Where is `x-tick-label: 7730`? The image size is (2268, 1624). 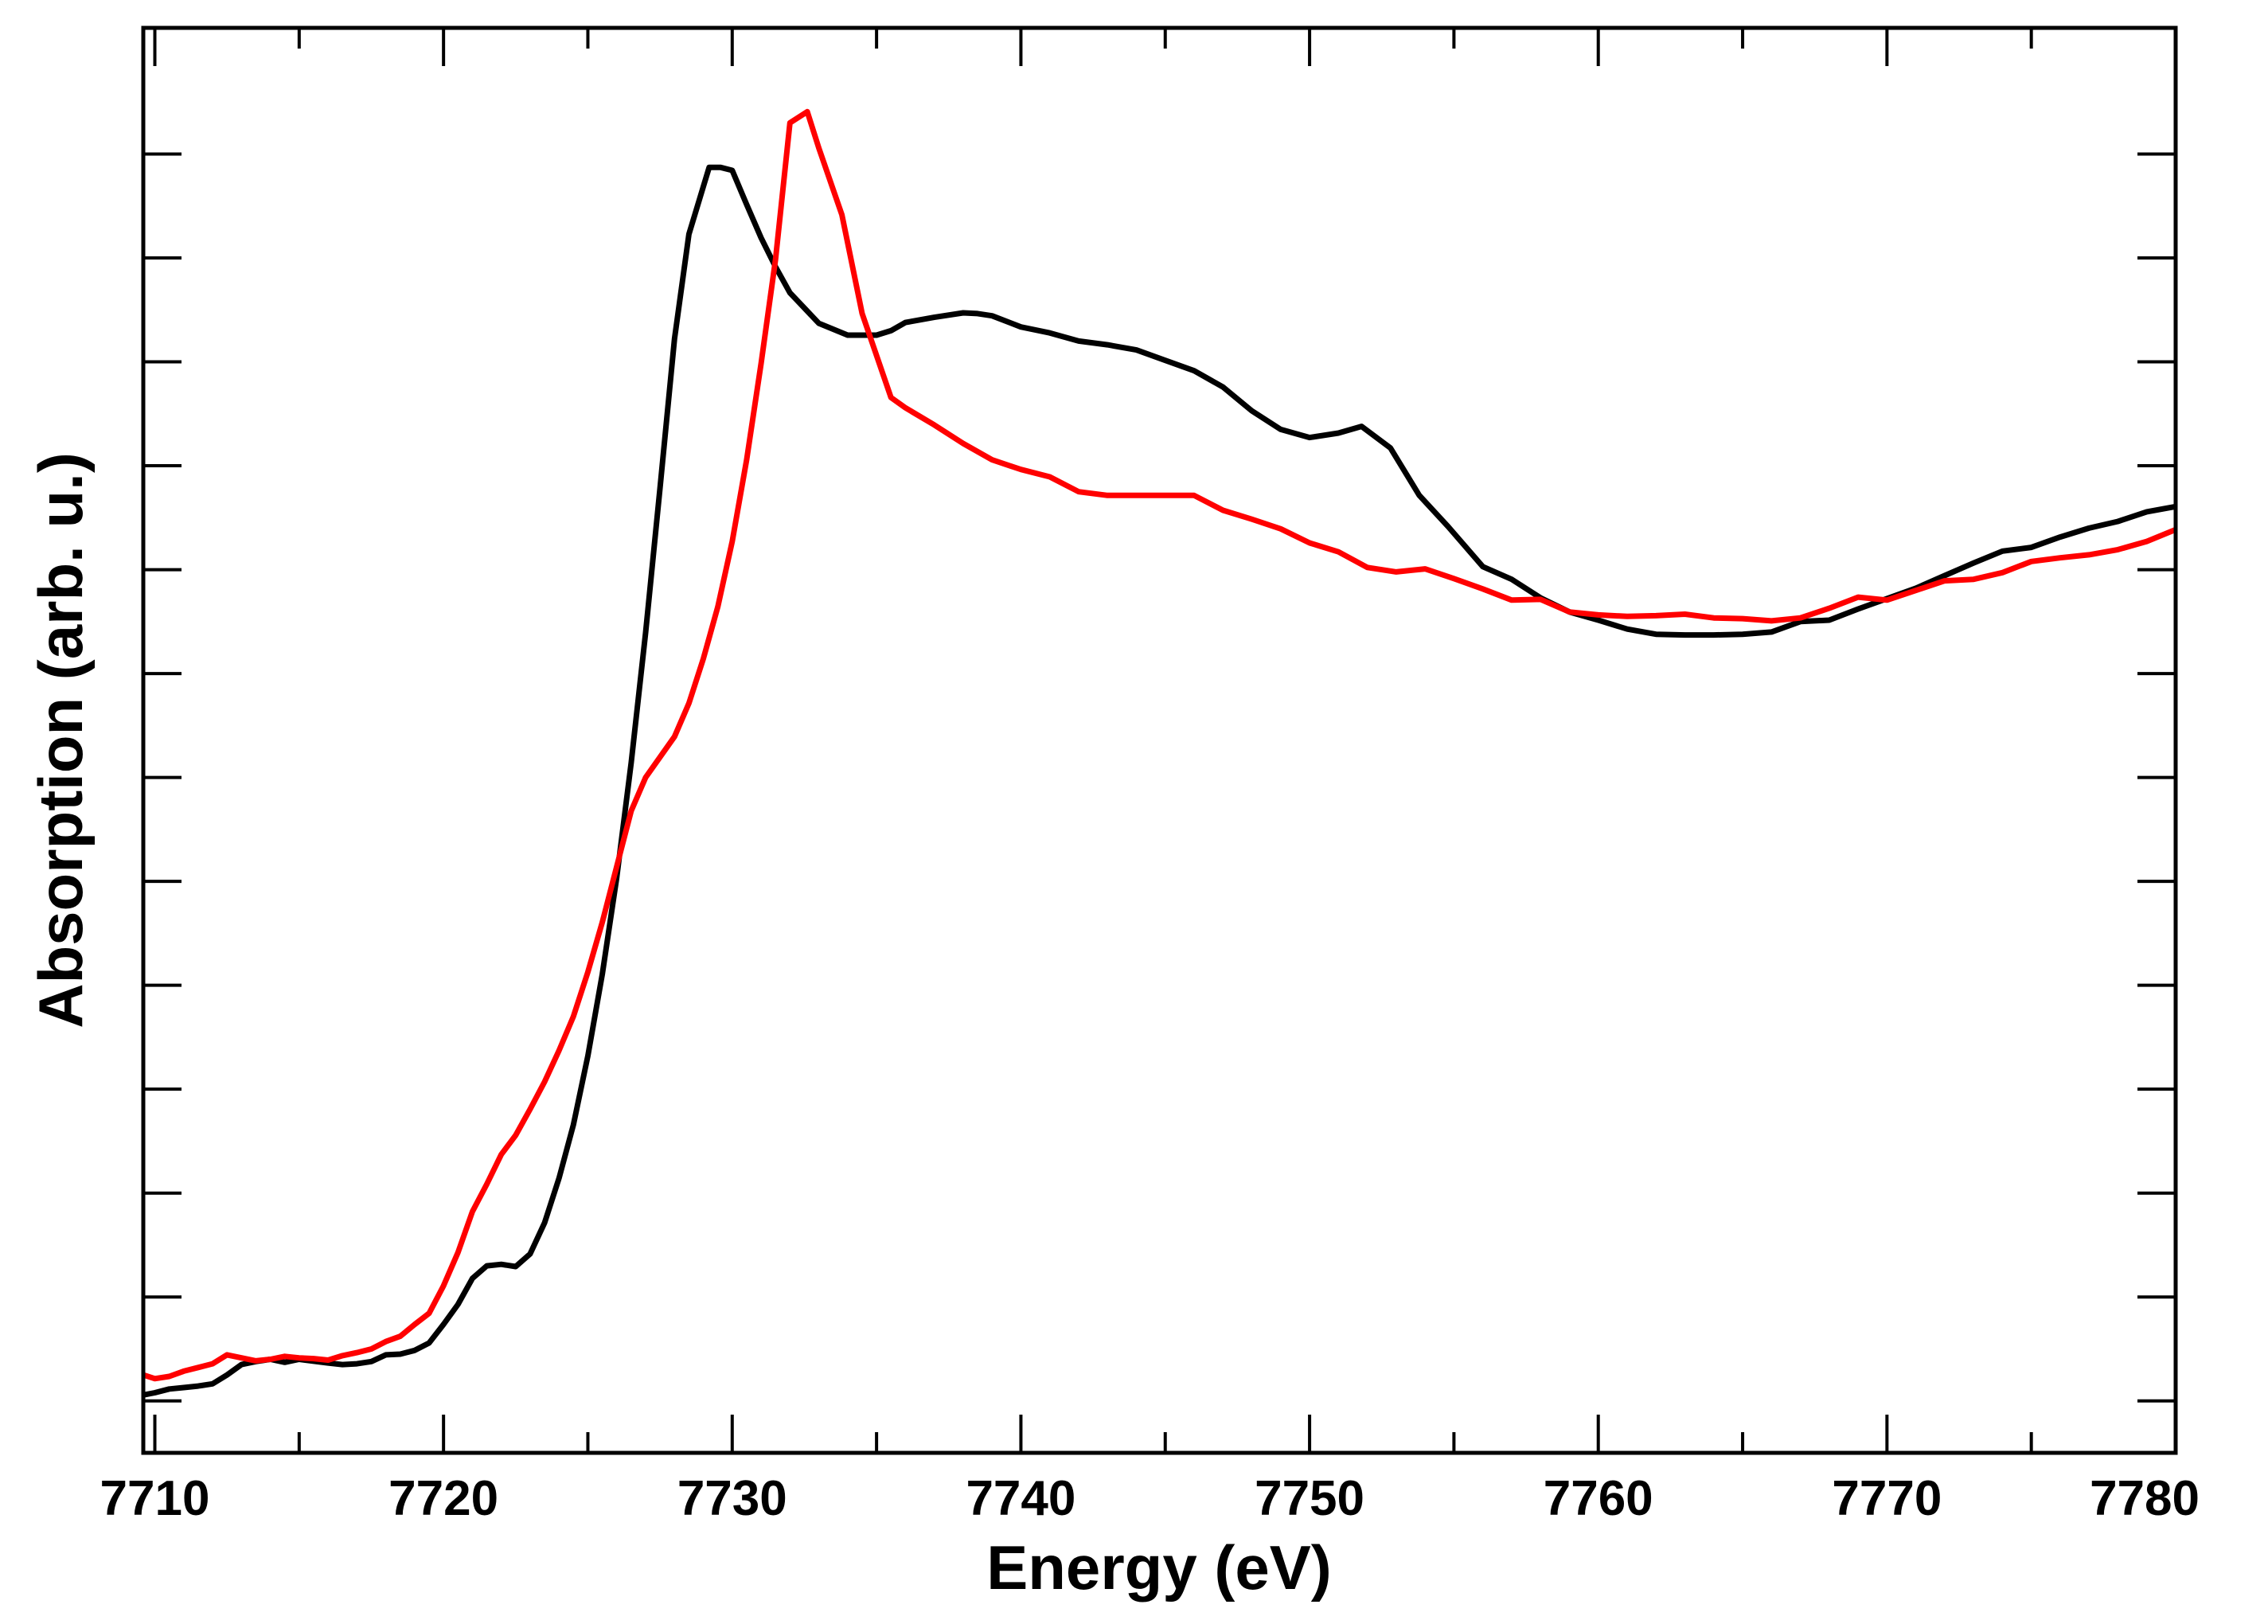
x-tick-label: 7730 is located at coordinates (732, 1498).